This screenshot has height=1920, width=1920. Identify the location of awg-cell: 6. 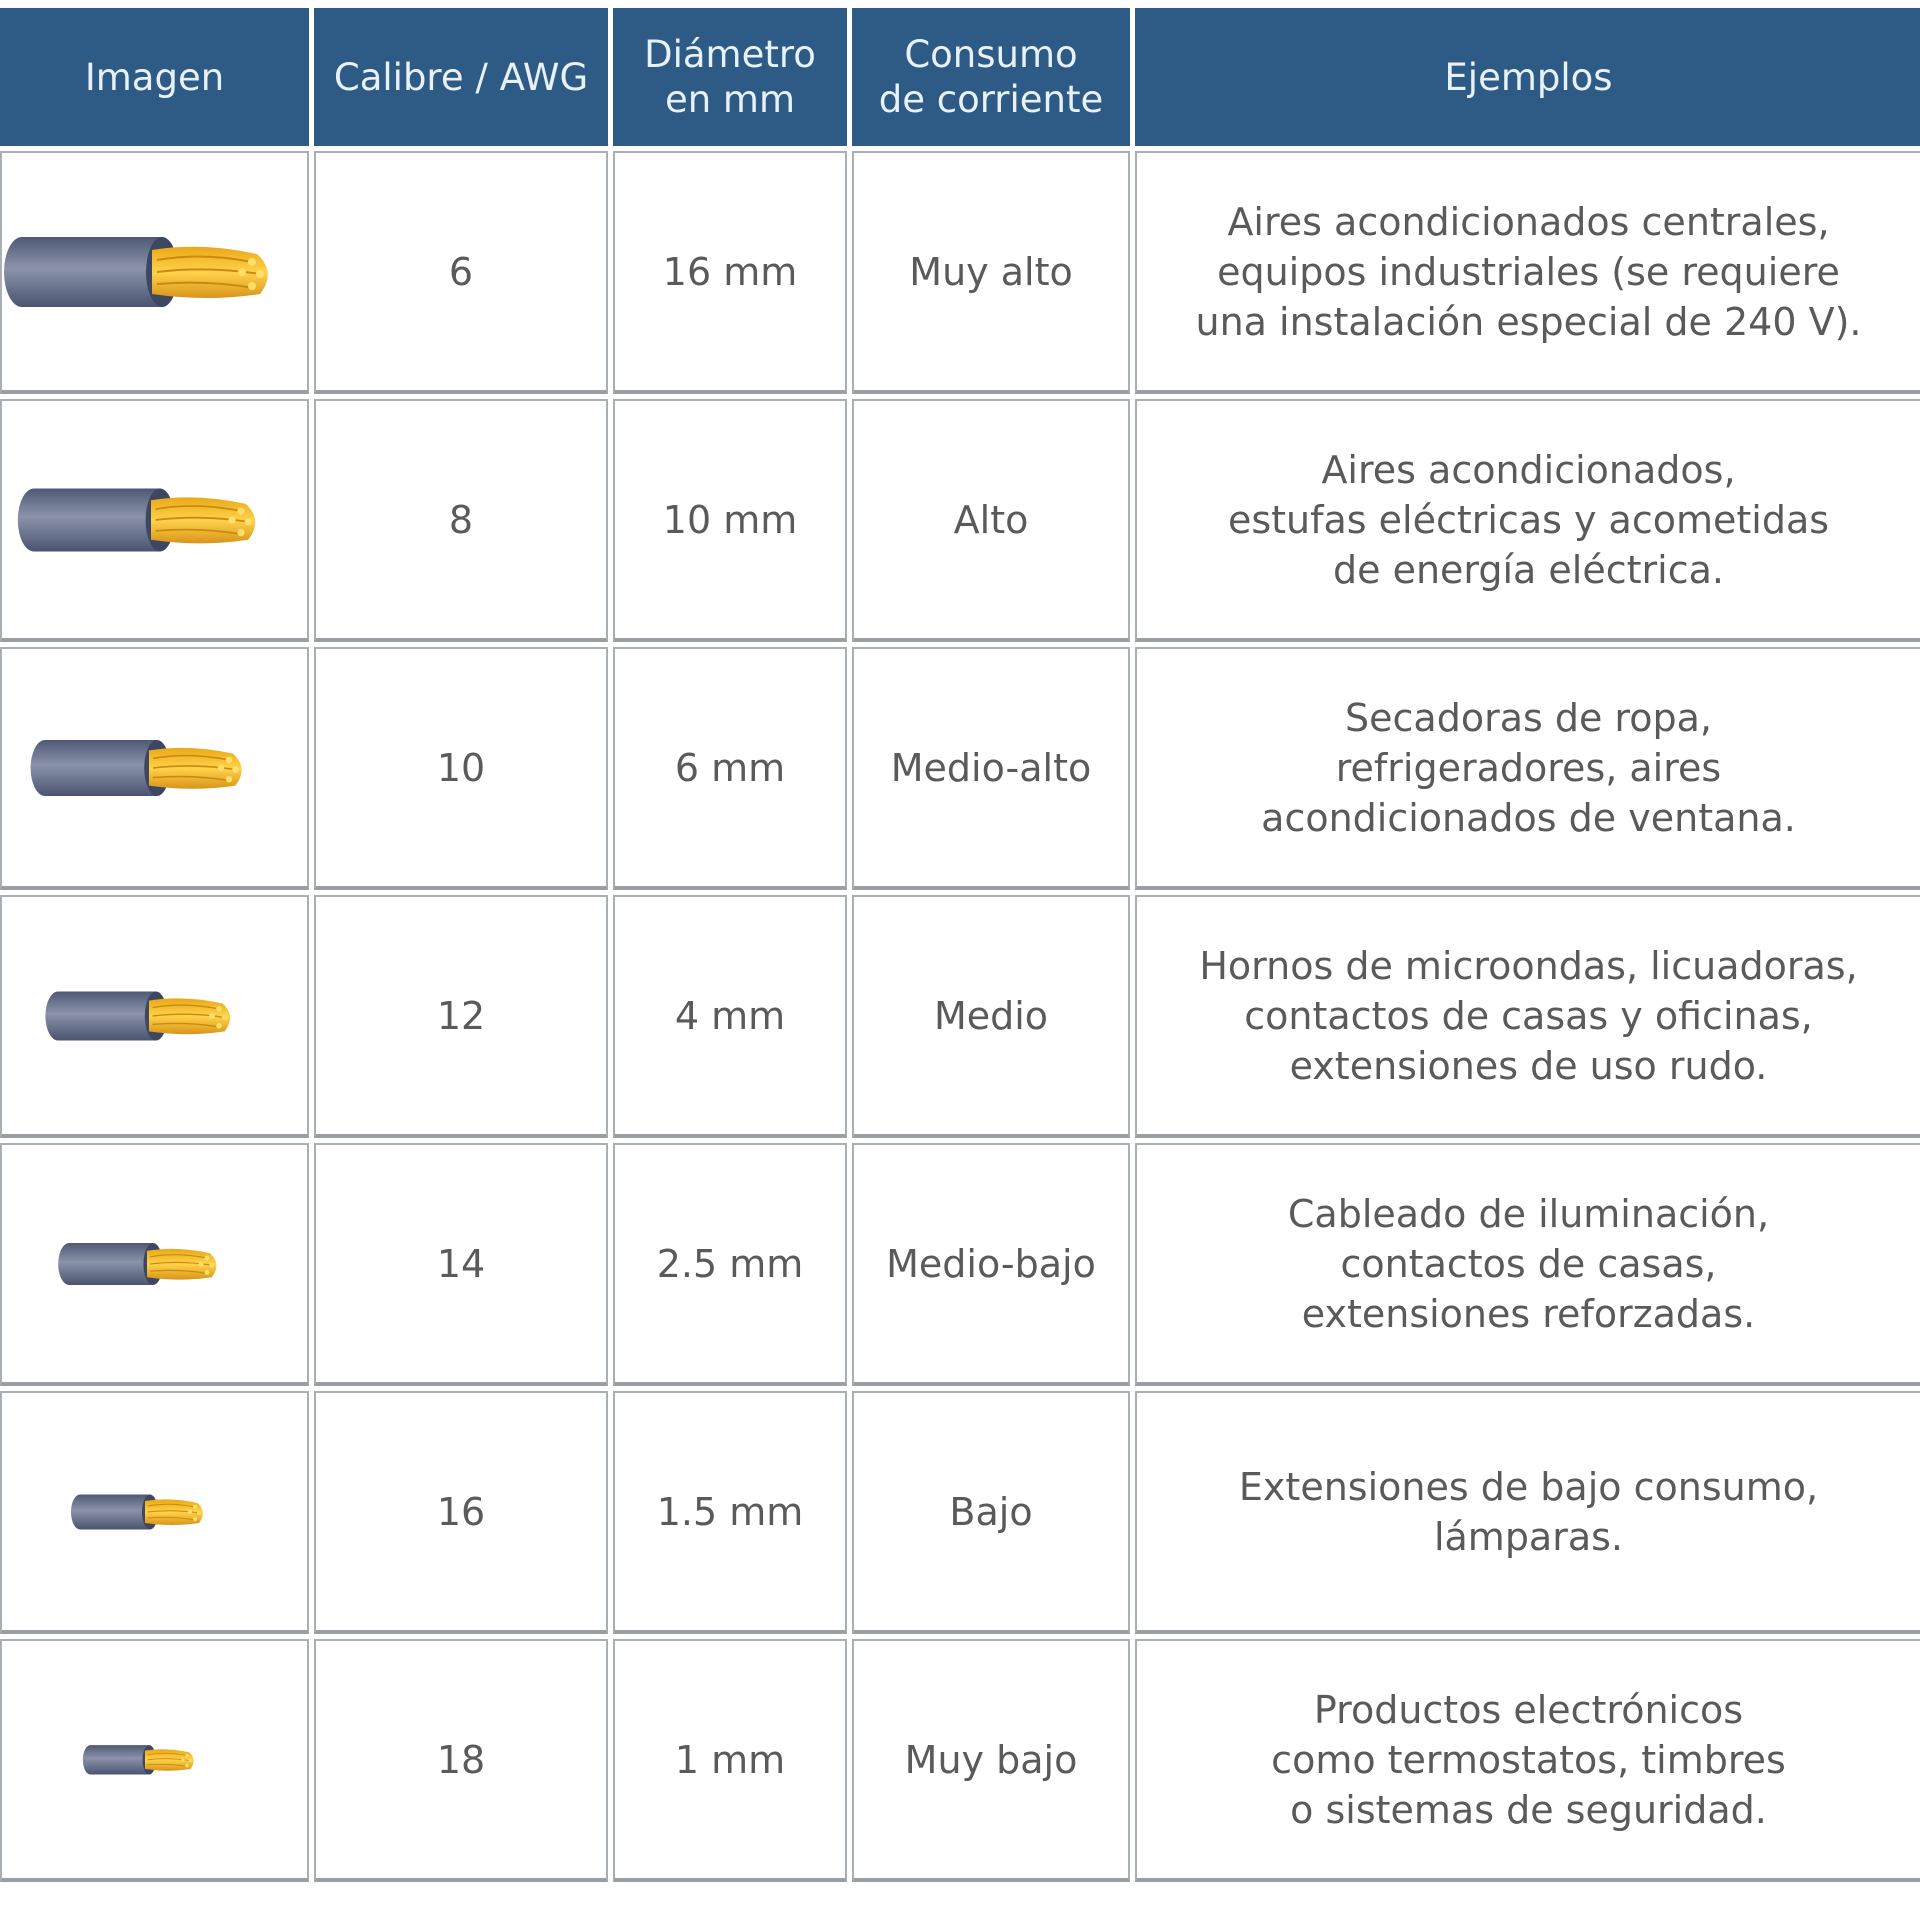
(461, 272).